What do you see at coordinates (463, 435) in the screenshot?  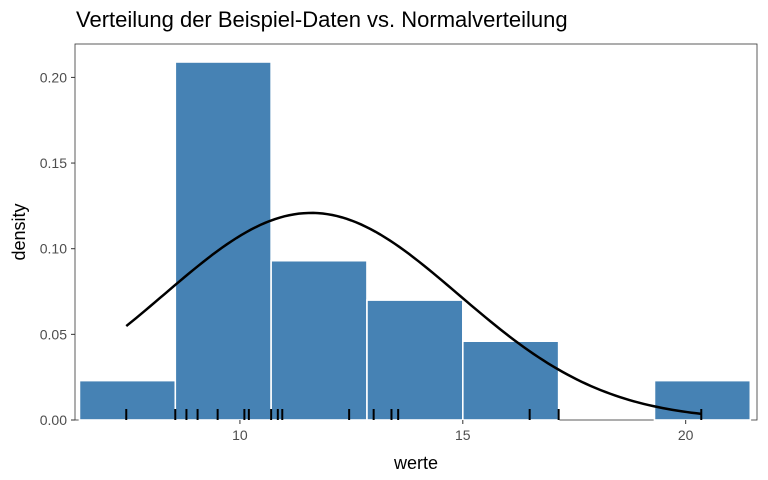 I see `x-tick-label: 15` at bounding box center [463, 435].